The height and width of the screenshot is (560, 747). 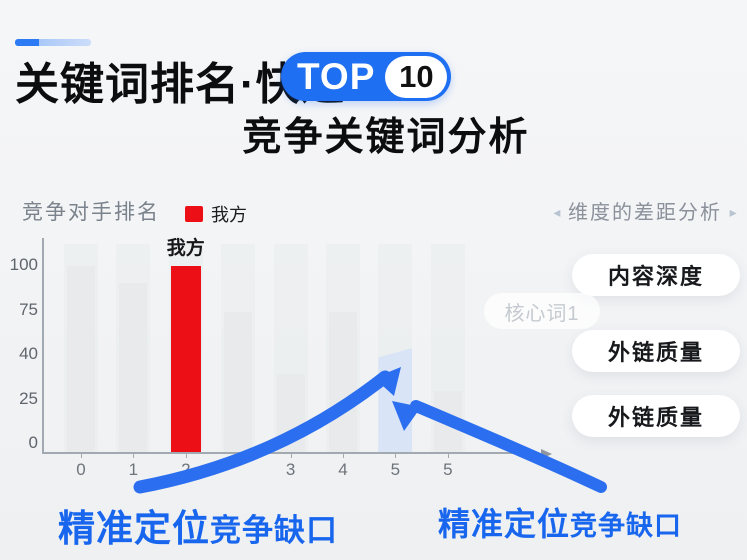 What do you see at coordinates (33, 442) in the screenshot?
I see `y-tick-label: 0` at bounding box center [33, 442].